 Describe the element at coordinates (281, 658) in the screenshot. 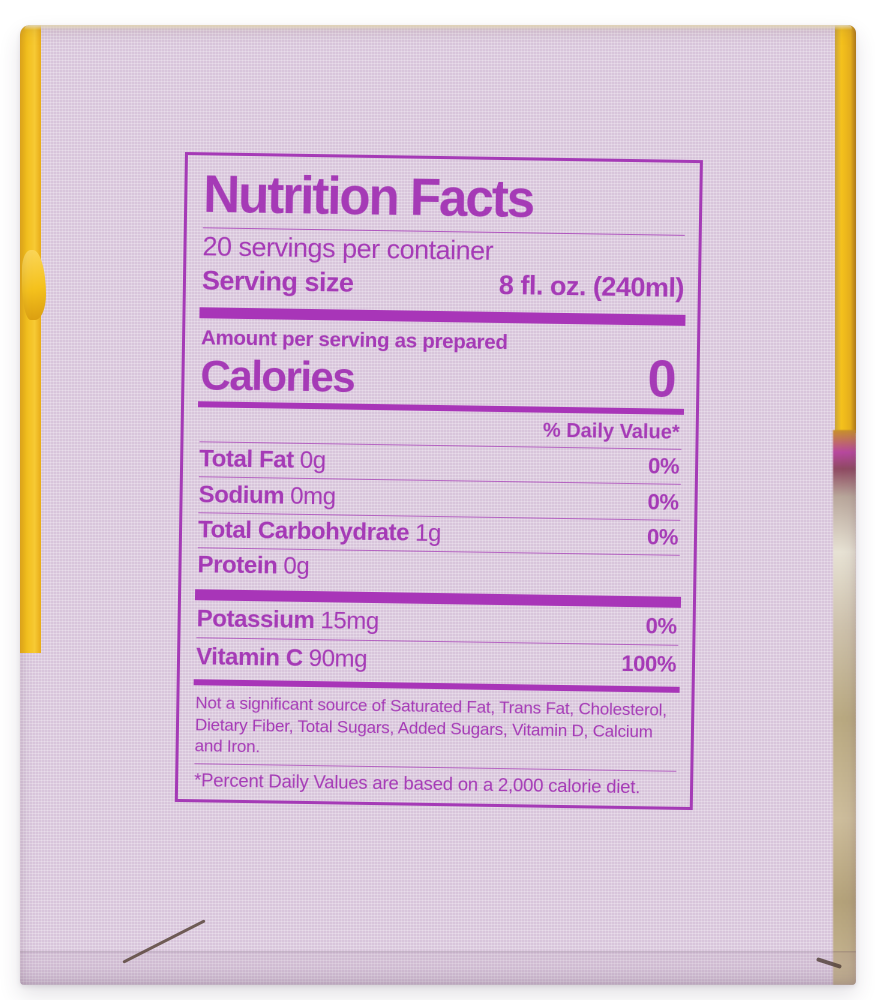

I see `nutrient-name-amount: Vitamin C 90mg` at that location.